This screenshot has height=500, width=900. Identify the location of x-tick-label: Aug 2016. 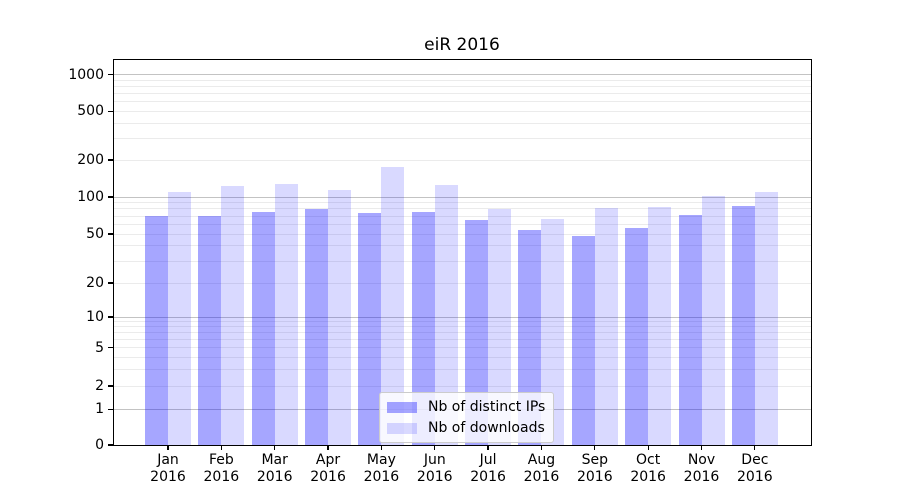
(541, 468).